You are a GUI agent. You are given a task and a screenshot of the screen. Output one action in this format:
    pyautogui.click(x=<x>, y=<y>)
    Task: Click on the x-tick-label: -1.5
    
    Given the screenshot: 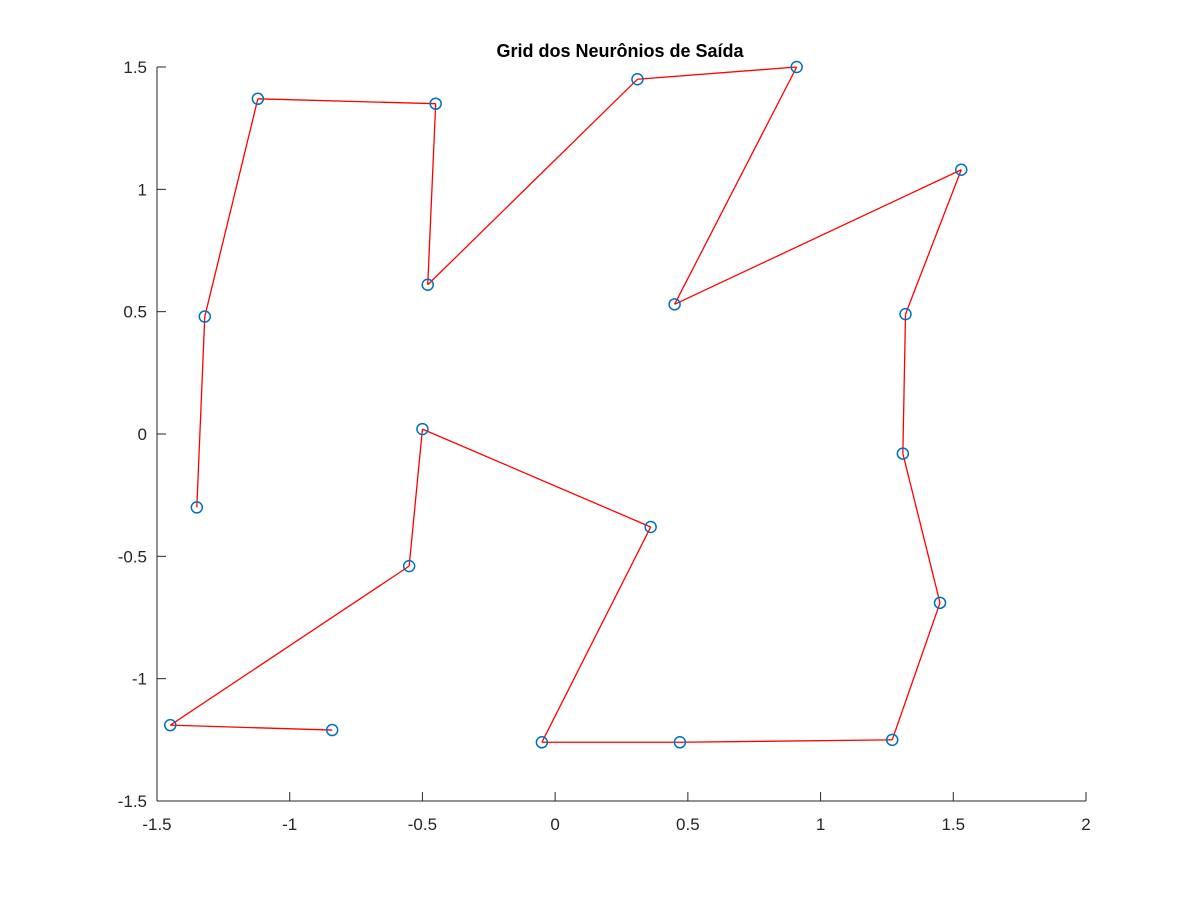 What is the action you would take?
    pyautogui.click(x=156, y=824)
    